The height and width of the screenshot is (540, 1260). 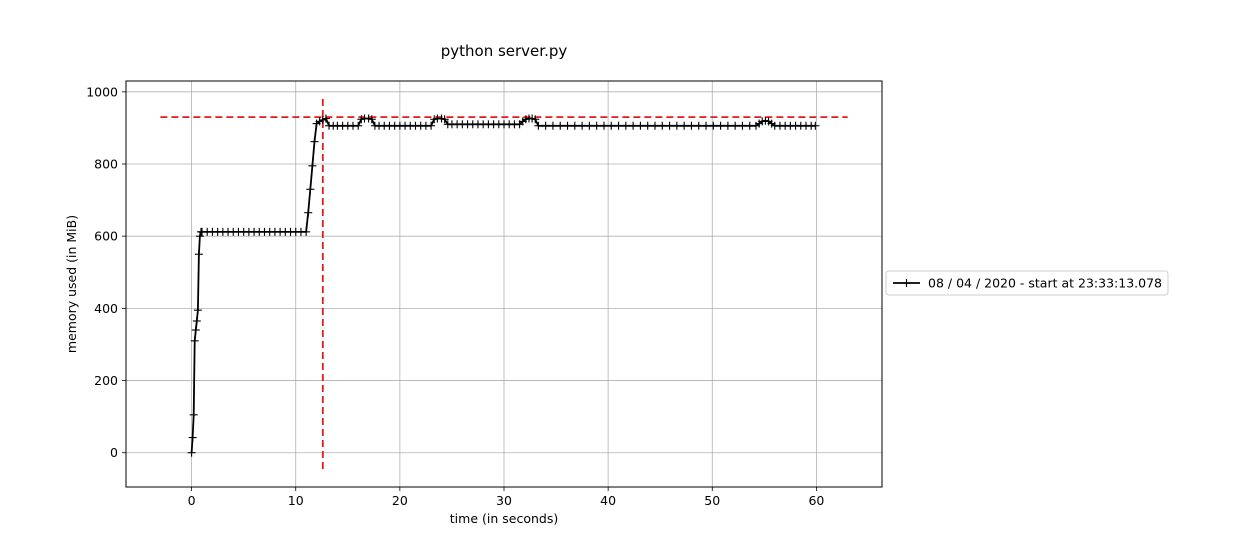 What do you see at coordinates (106, 236) in the screenshot?
I see `y-tick-label: 600` at bounding box center [106, 236].